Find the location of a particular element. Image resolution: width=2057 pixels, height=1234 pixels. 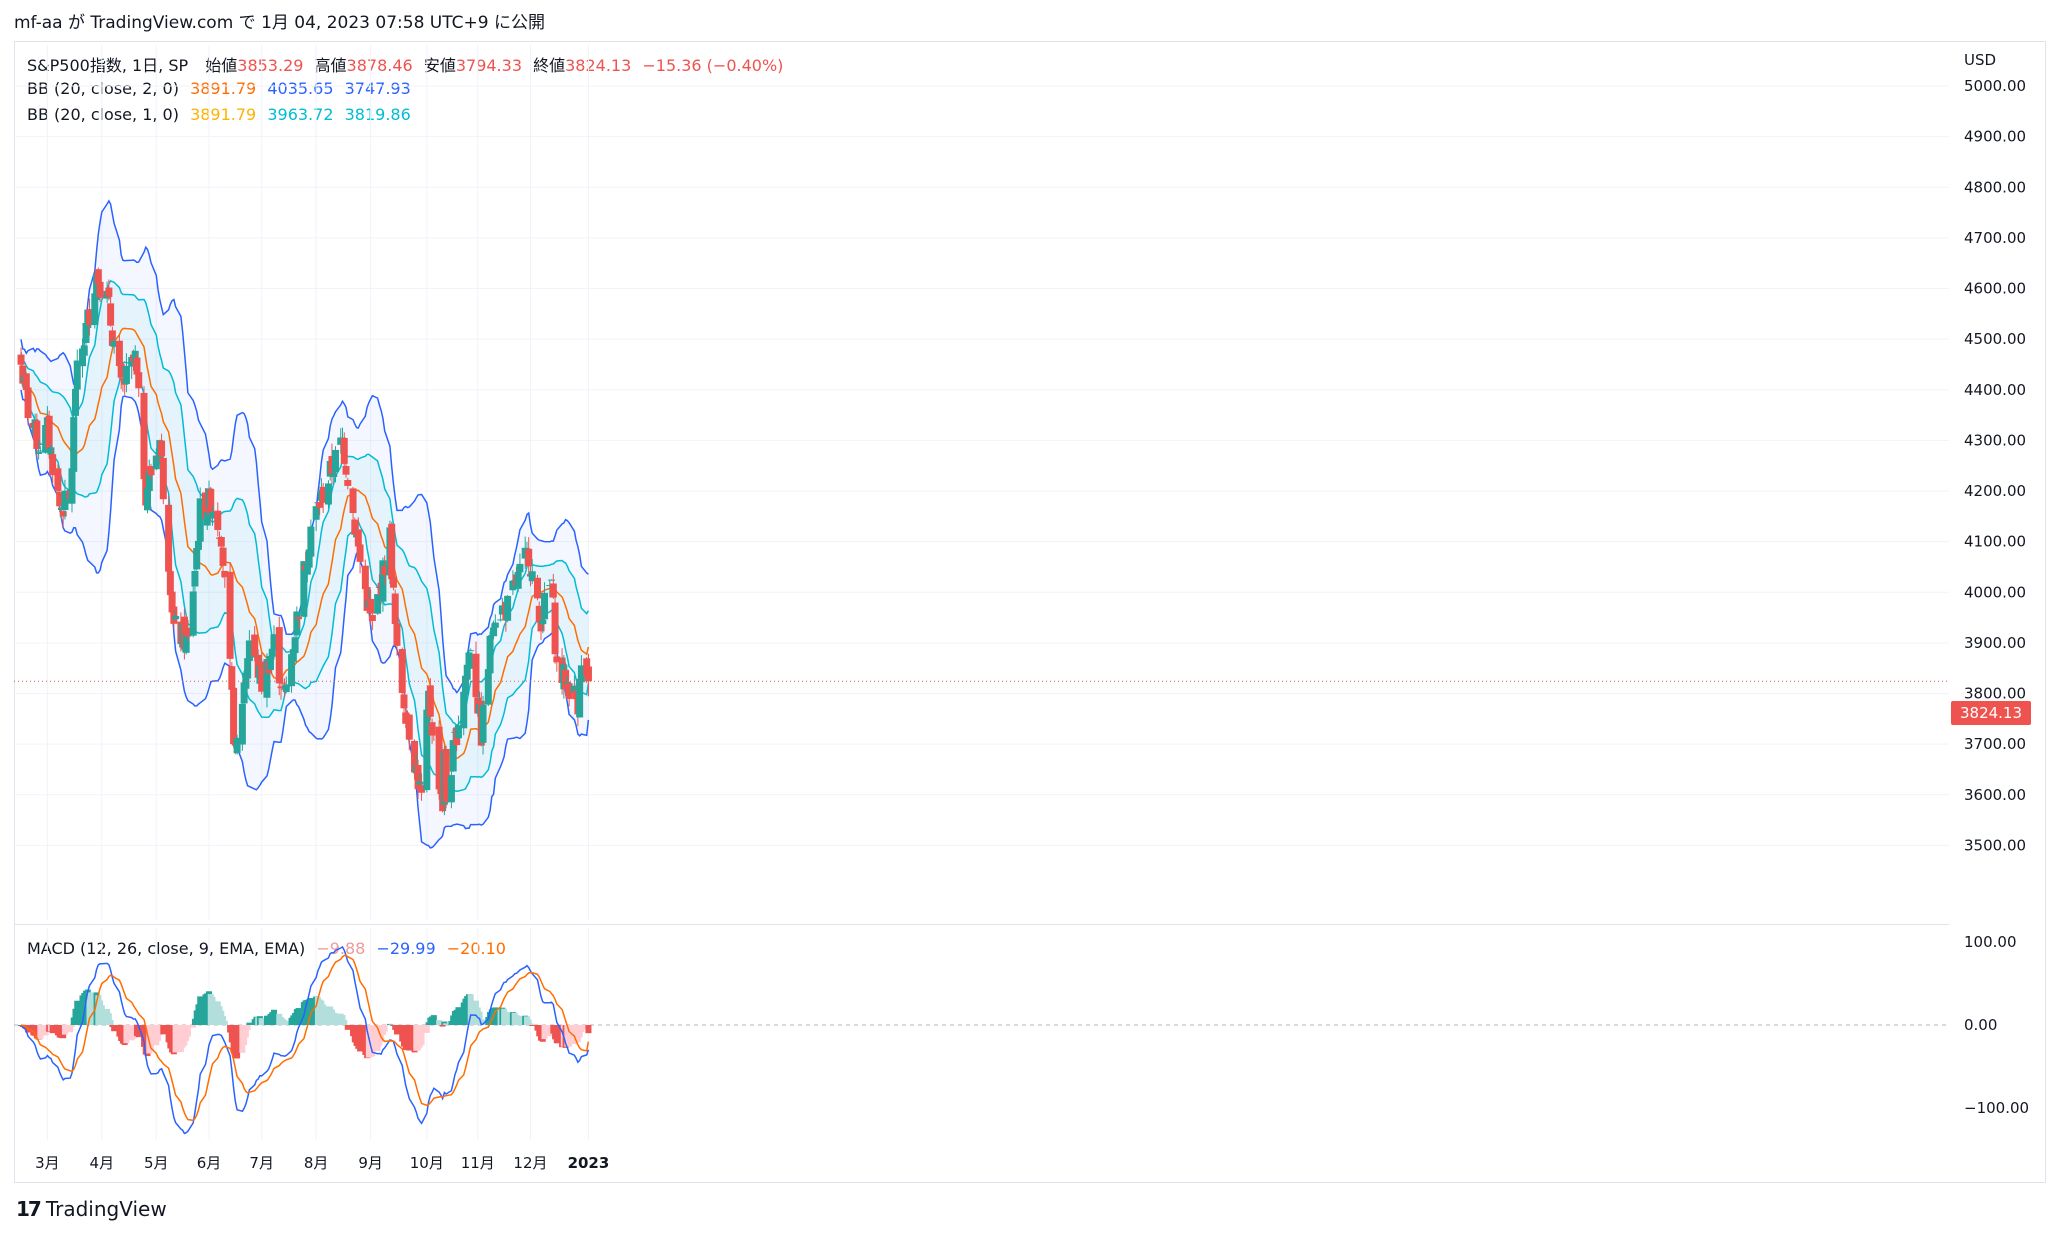

open-label: 始値 is located at coordinates (221, 65).